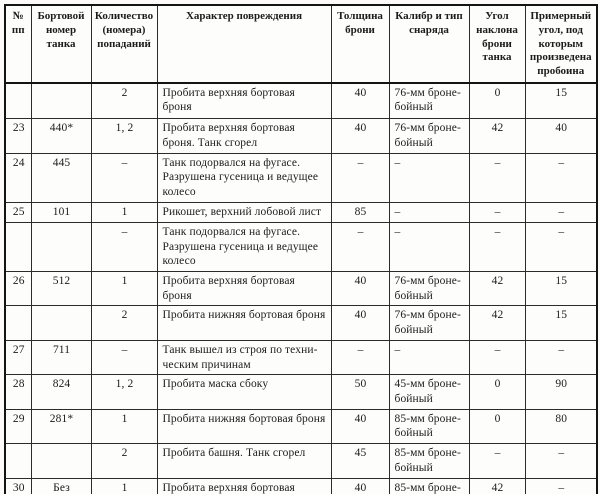  What do you see at coordinates (18, 136) in the screenshot?
I see `cell-num: 23` at bounding box center [18, 136].